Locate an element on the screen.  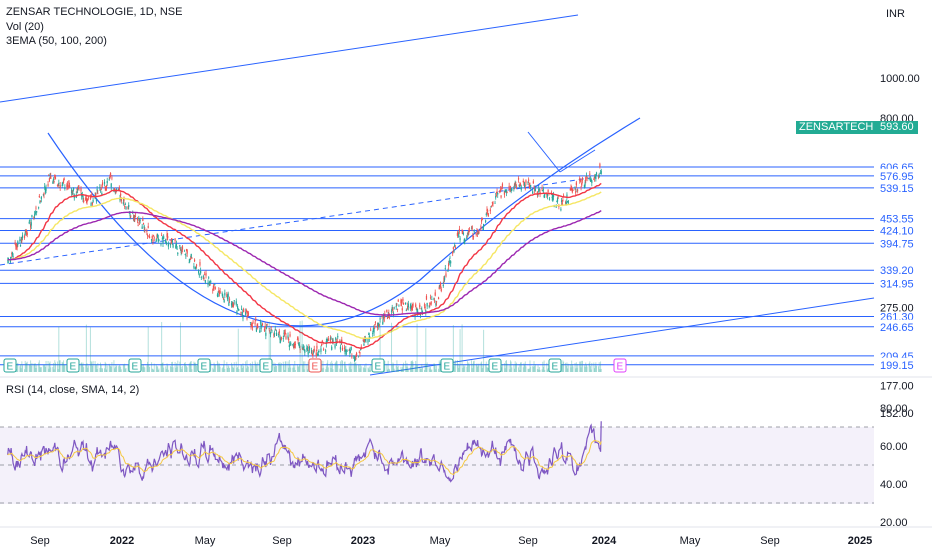
level-label-4: 424.10 is located at coordinates (897, 232).